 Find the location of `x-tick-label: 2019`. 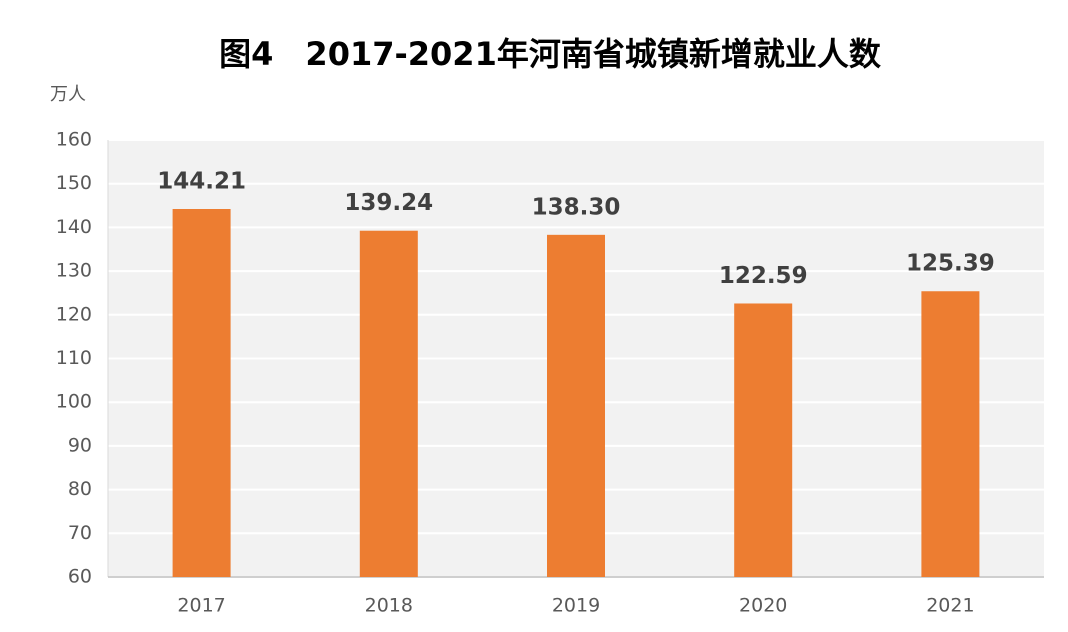

x-tick-label: 2019 is located at coordinates (576, 606).